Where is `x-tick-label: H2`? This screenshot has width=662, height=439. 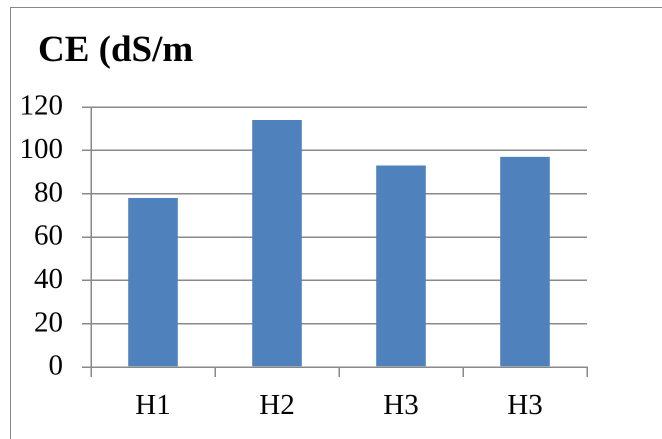 x-tick-label: H2 is located at coordinates (277, 405).